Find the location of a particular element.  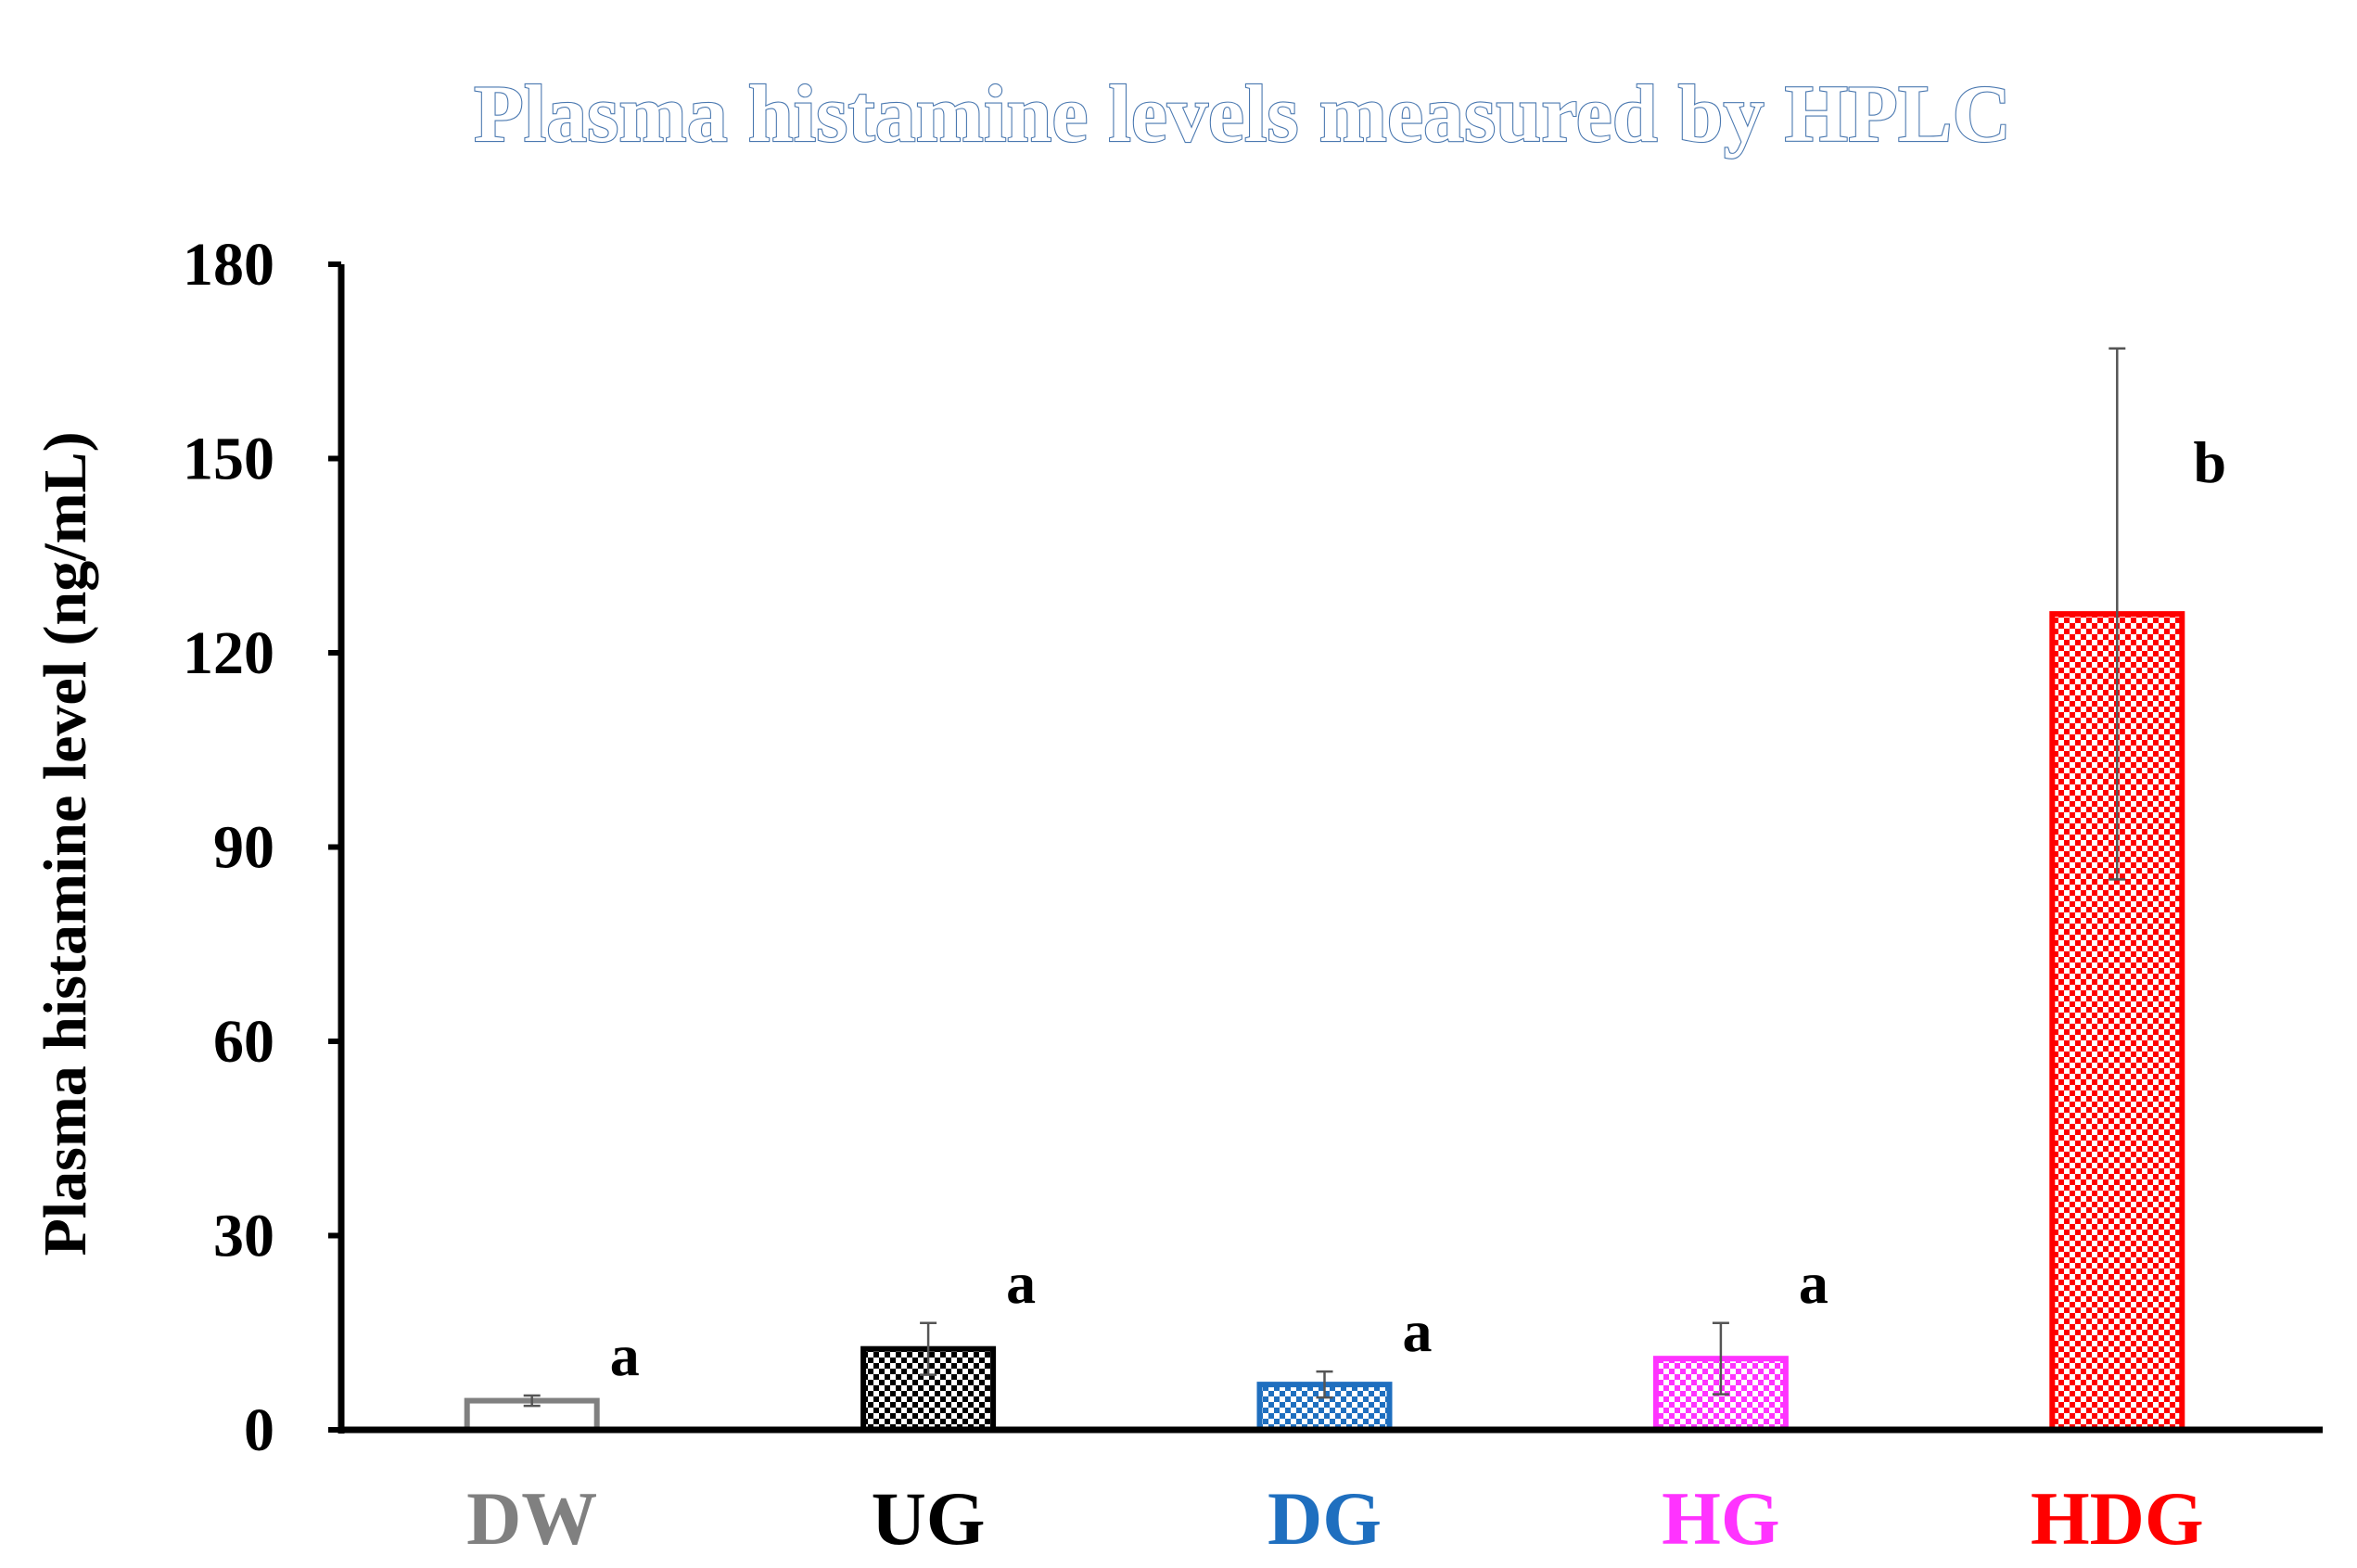

chart-title: Plasma histamine levels measured by HPLC is located at coordinates (1242, 114).